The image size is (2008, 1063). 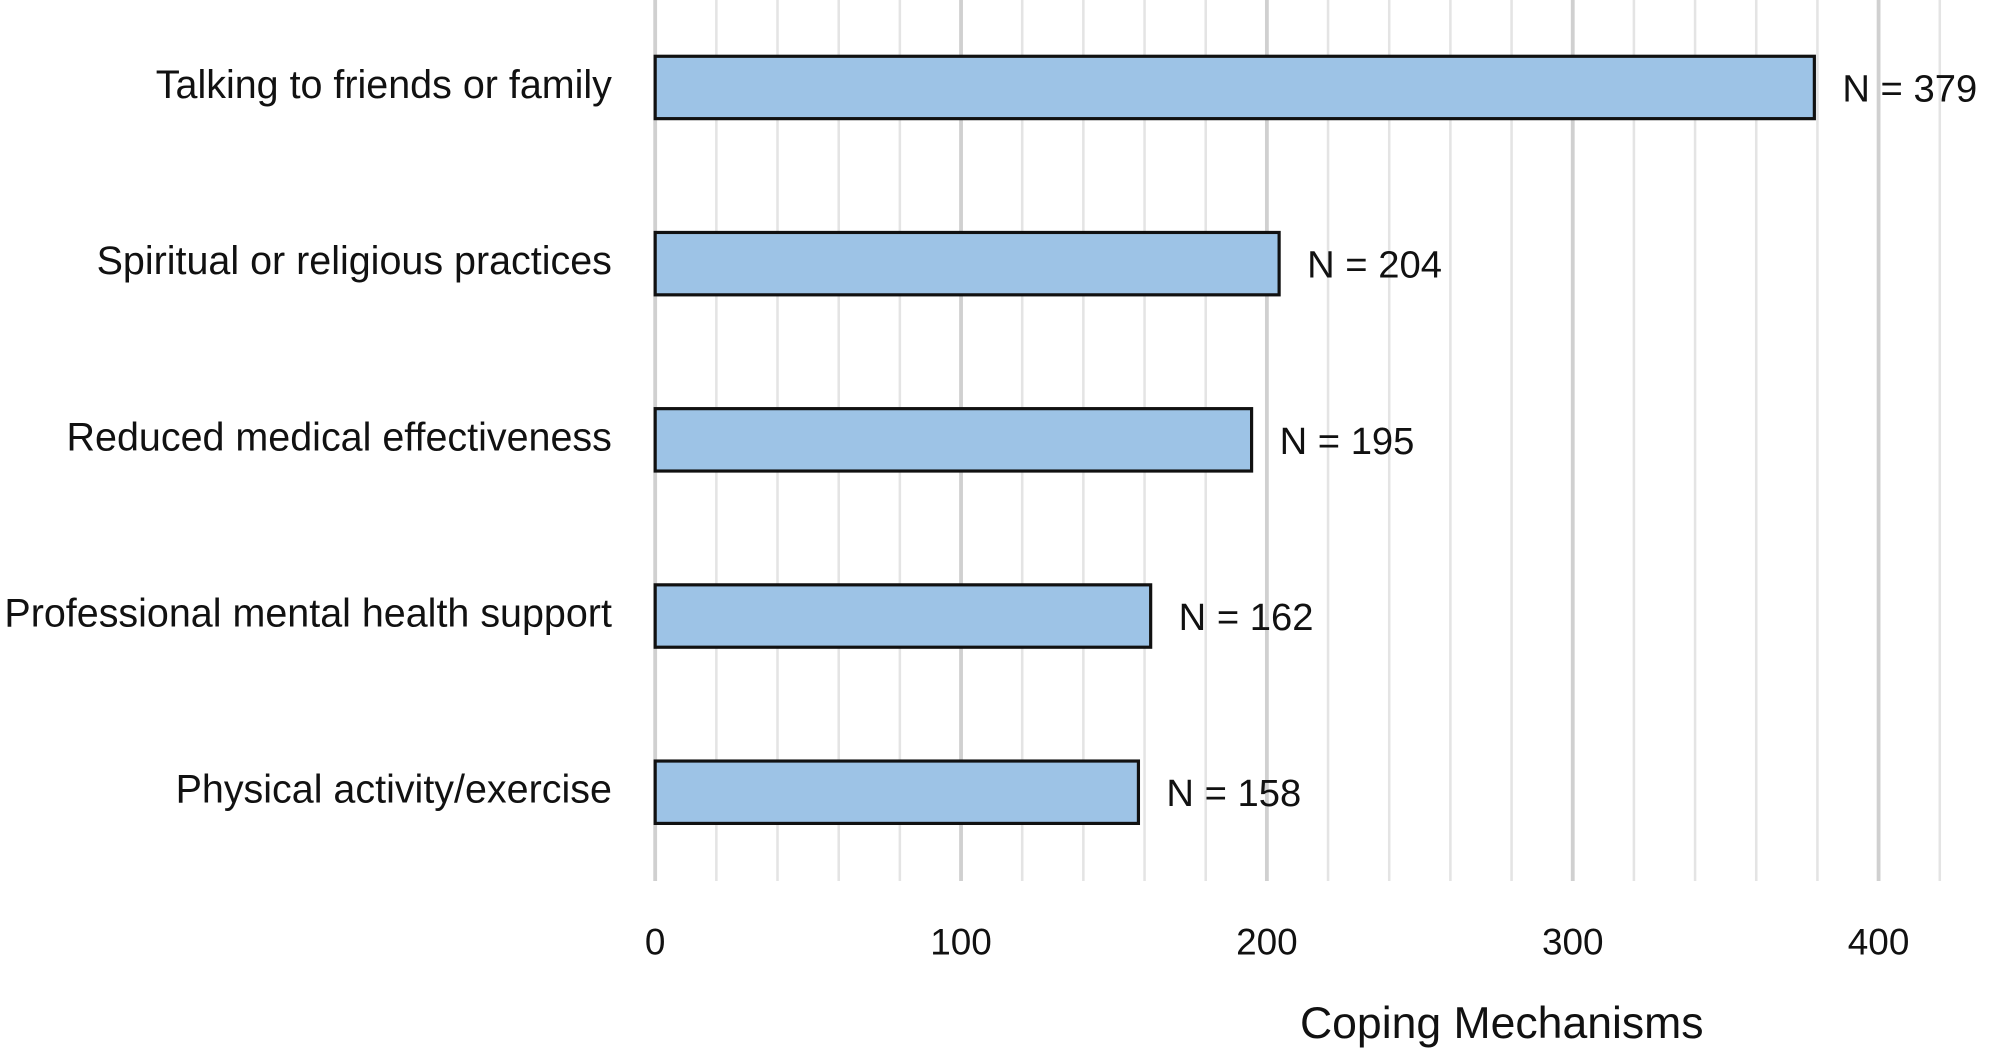 I want to click on x-tick-label: 300, so click(x=1573, y=941).